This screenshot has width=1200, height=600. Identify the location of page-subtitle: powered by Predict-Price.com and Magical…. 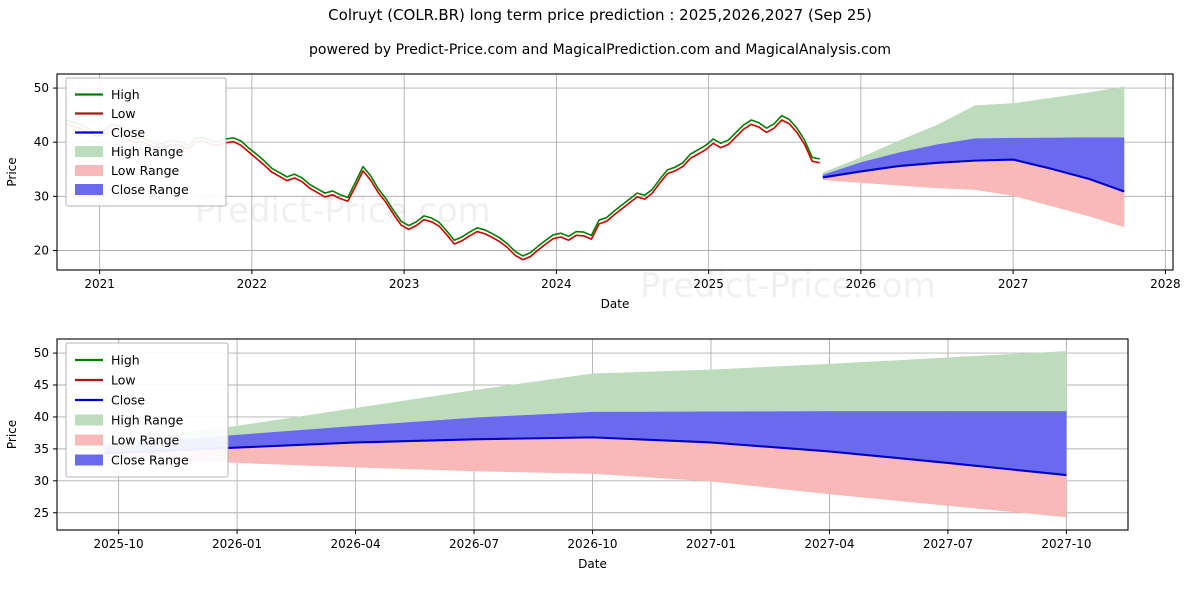
(600, 50).